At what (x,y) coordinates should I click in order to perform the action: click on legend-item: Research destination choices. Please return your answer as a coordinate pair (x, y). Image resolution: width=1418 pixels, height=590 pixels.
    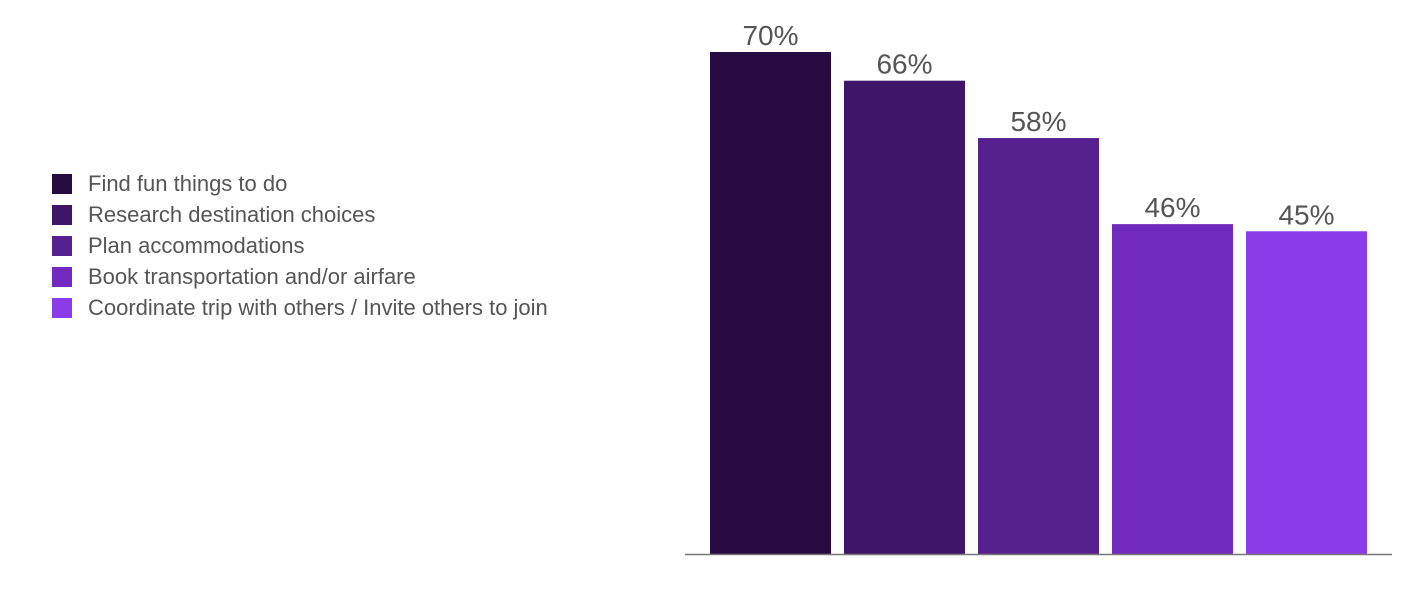
    Looking at the image, I should click on (300, 214).